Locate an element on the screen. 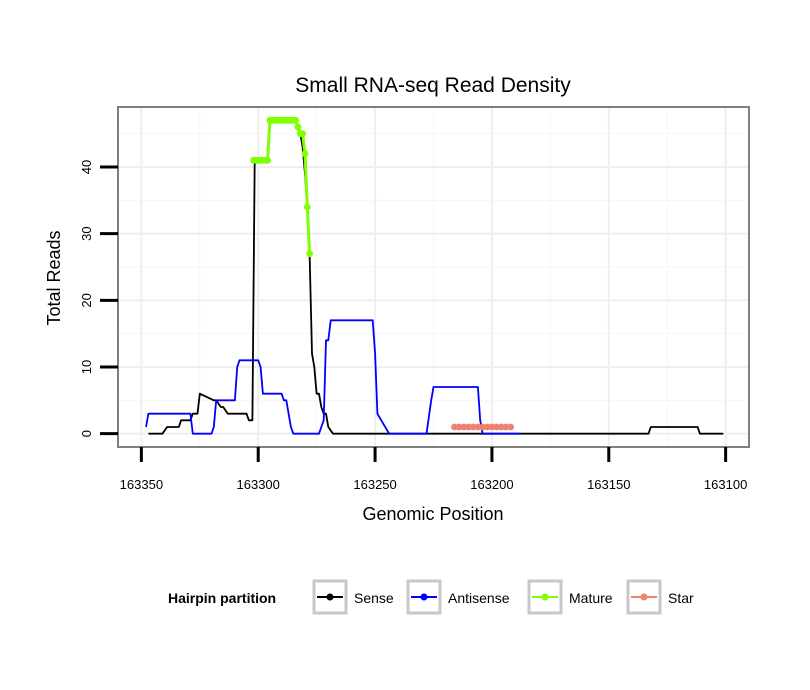 The height and width of the screenshot is (690, 810). x-tick-label: 163200 is located at coordinates (491, 484).